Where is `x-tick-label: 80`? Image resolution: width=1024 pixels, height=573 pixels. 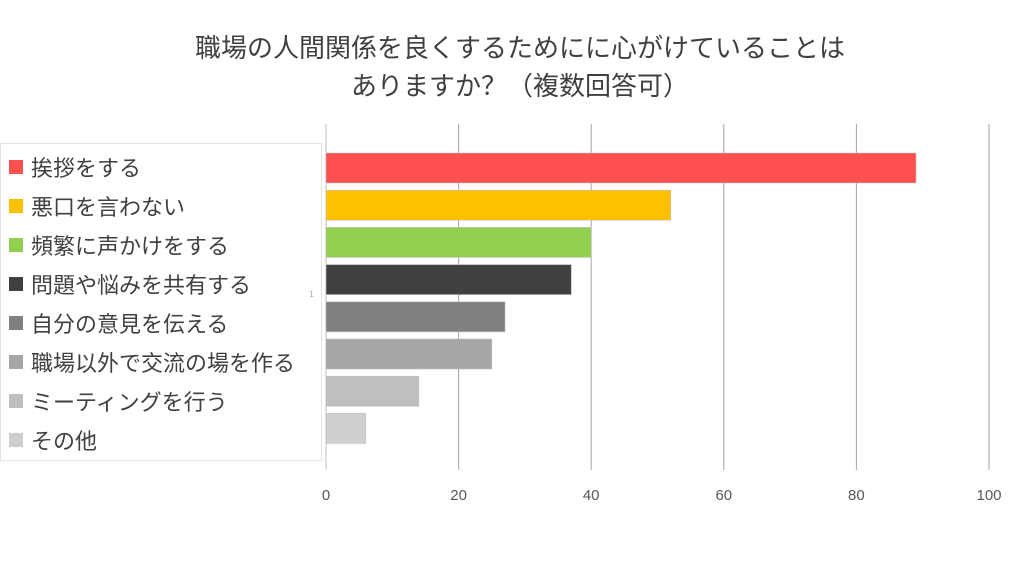
x-tick-label: 80 is located at coordinates (856, 495).